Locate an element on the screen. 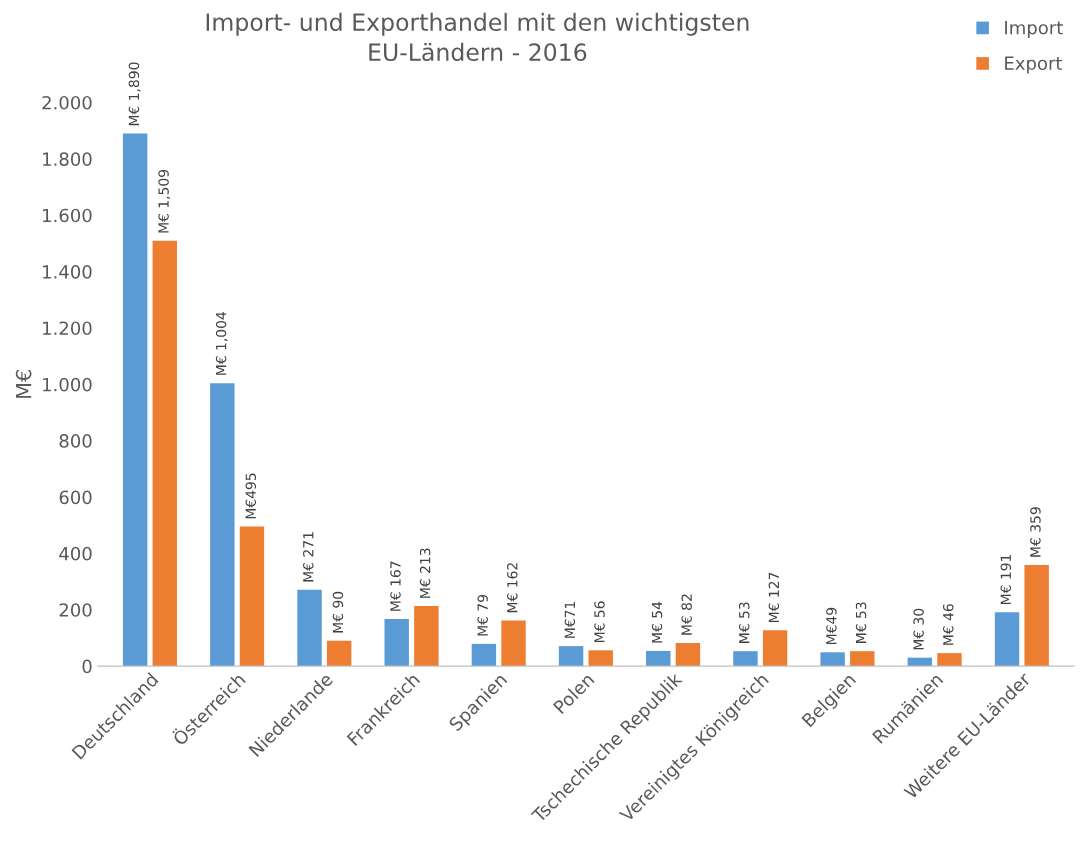  data-label: M€495 is located at coordinates (250, 496).